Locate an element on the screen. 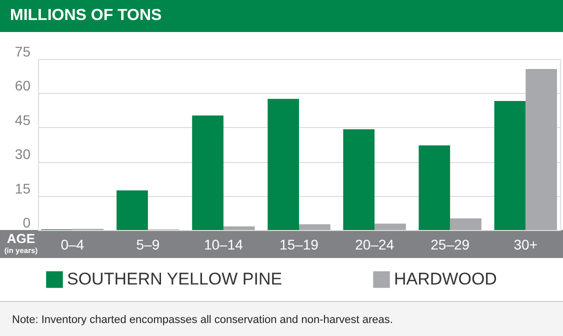  y-tick-label: 15 is located at coordinates (22, 188).